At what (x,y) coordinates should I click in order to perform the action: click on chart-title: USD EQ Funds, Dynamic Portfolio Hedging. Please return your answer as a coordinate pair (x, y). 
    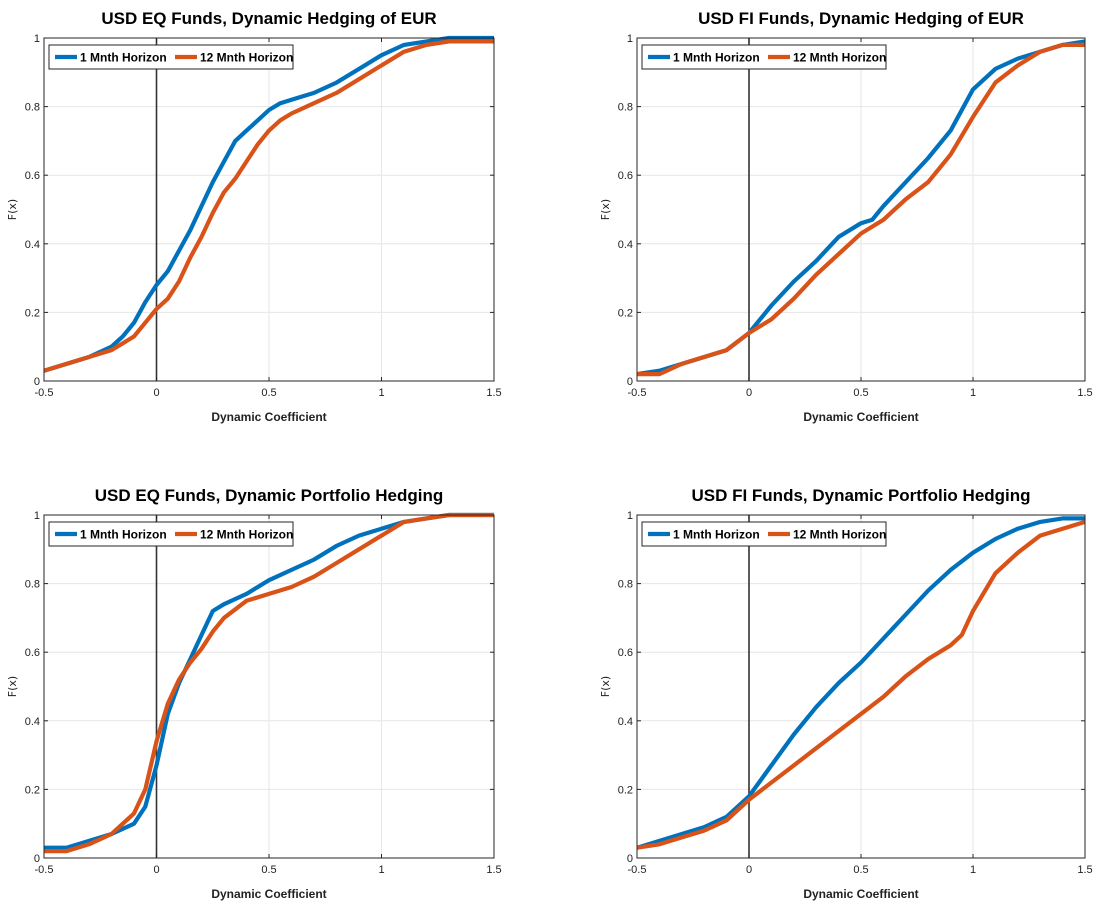
    Looking at the image, I should click on (269, 495).